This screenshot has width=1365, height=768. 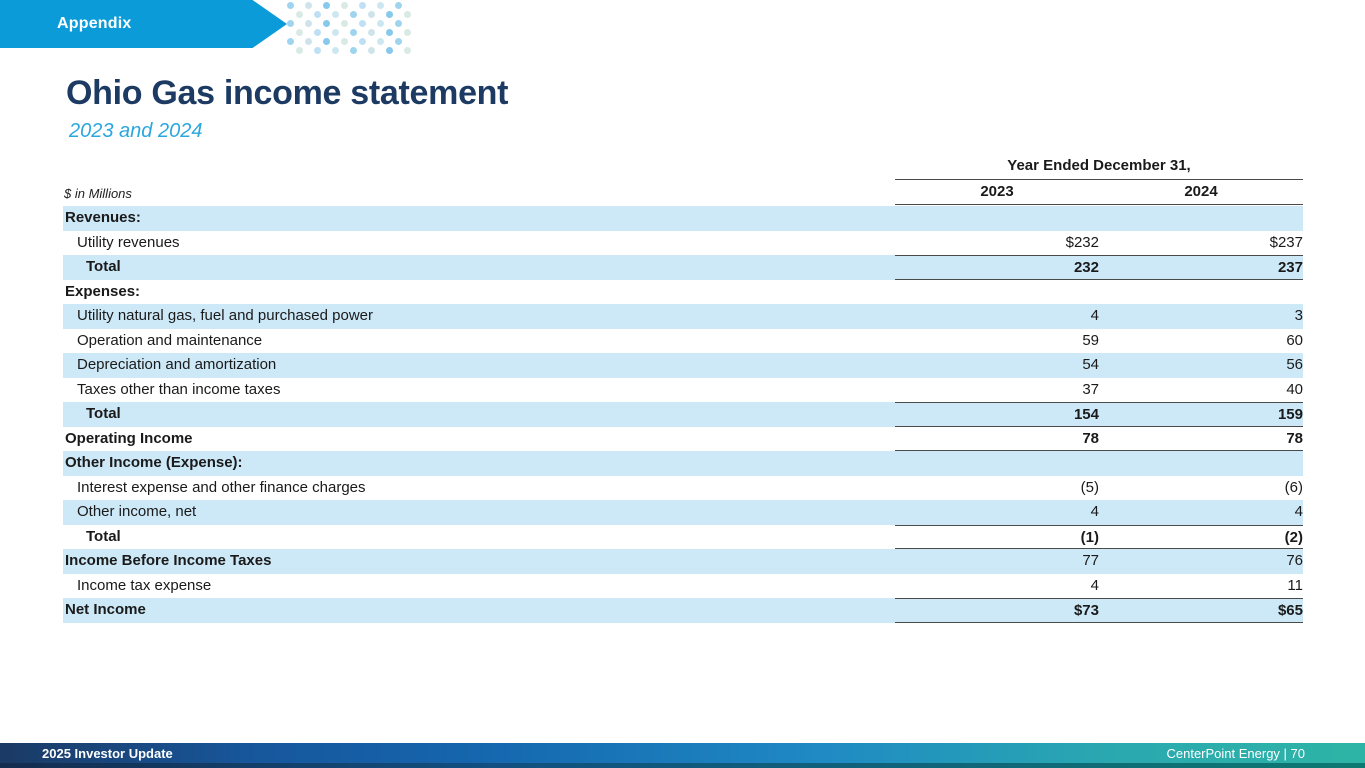 What do you see at coordinates (683, 586) in the screenshot?
I see `table-row: Income tax expense 4 11` at bounding box center [683, 586].